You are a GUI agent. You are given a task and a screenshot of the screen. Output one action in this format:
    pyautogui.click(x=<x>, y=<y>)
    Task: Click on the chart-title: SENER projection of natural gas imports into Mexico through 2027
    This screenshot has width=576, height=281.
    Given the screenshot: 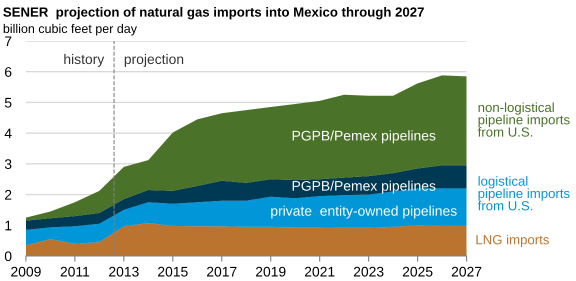 What is the action you would take?
    pyautogui.click(x=213, y=13)
    